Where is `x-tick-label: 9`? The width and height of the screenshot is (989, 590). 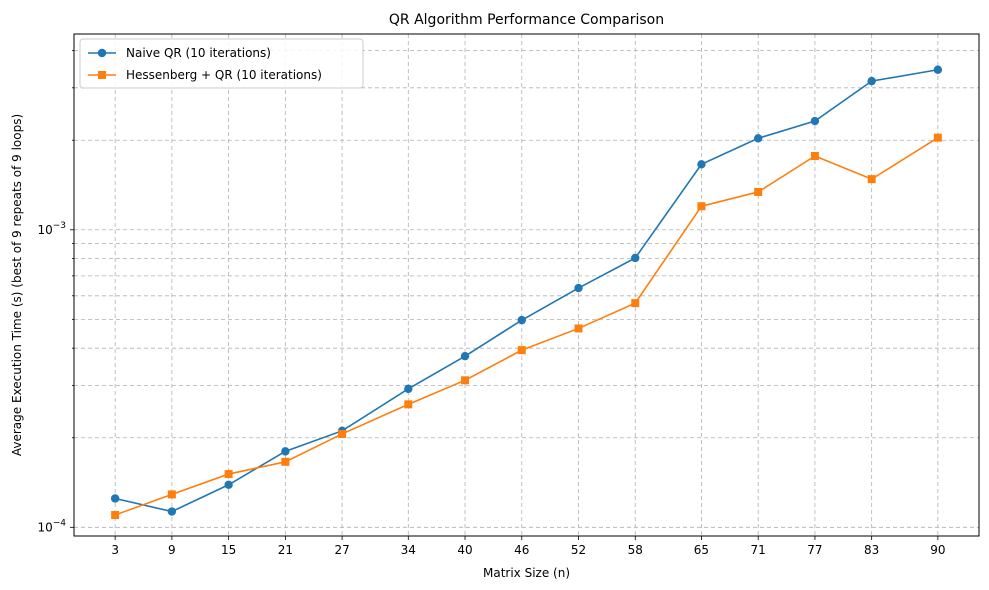
x-tick-label: 9 is located at coordinates (172, 550).